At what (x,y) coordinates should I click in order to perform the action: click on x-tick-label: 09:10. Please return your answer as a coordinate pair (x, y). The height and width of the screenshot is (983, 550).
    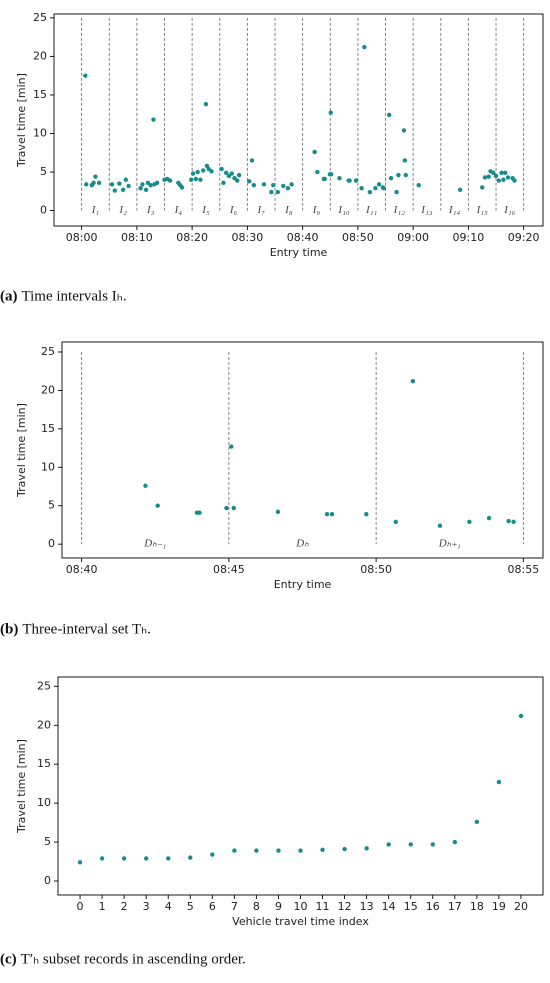
    Looking at the image, I should click on (469, 237).